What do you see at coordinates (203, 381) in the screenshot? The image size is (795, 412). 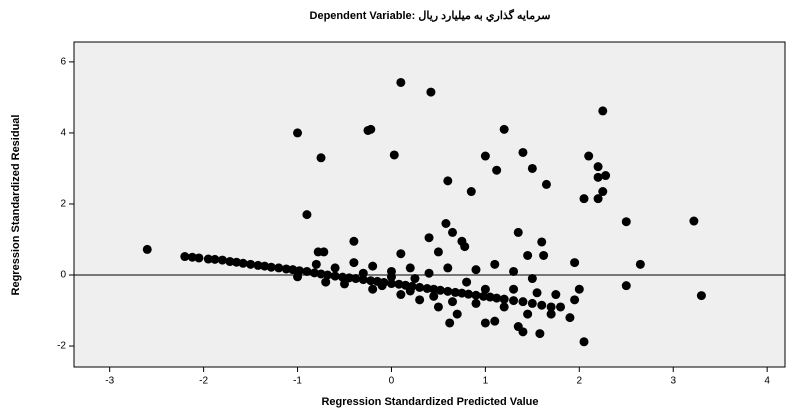 I see `x-tick-label: -2` at bounding box center [203, 381].